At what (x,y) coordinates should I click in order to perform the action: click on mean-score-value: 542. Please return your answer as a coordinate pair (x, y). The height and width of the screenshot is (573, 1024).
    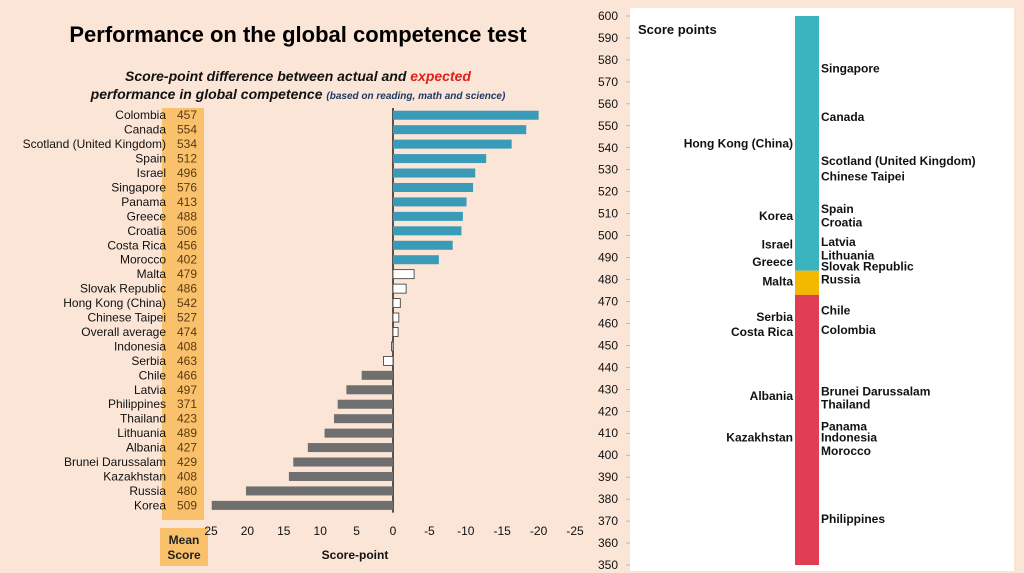
    Looking at the image, I should click on (187, 303).